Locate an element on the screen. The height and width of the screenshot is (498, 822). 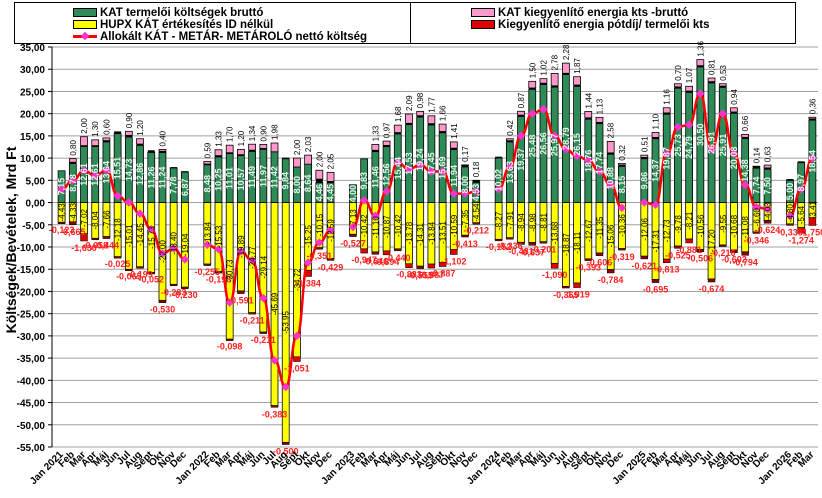
label-hupx: -9,55 is located at coordinates (723, 223).